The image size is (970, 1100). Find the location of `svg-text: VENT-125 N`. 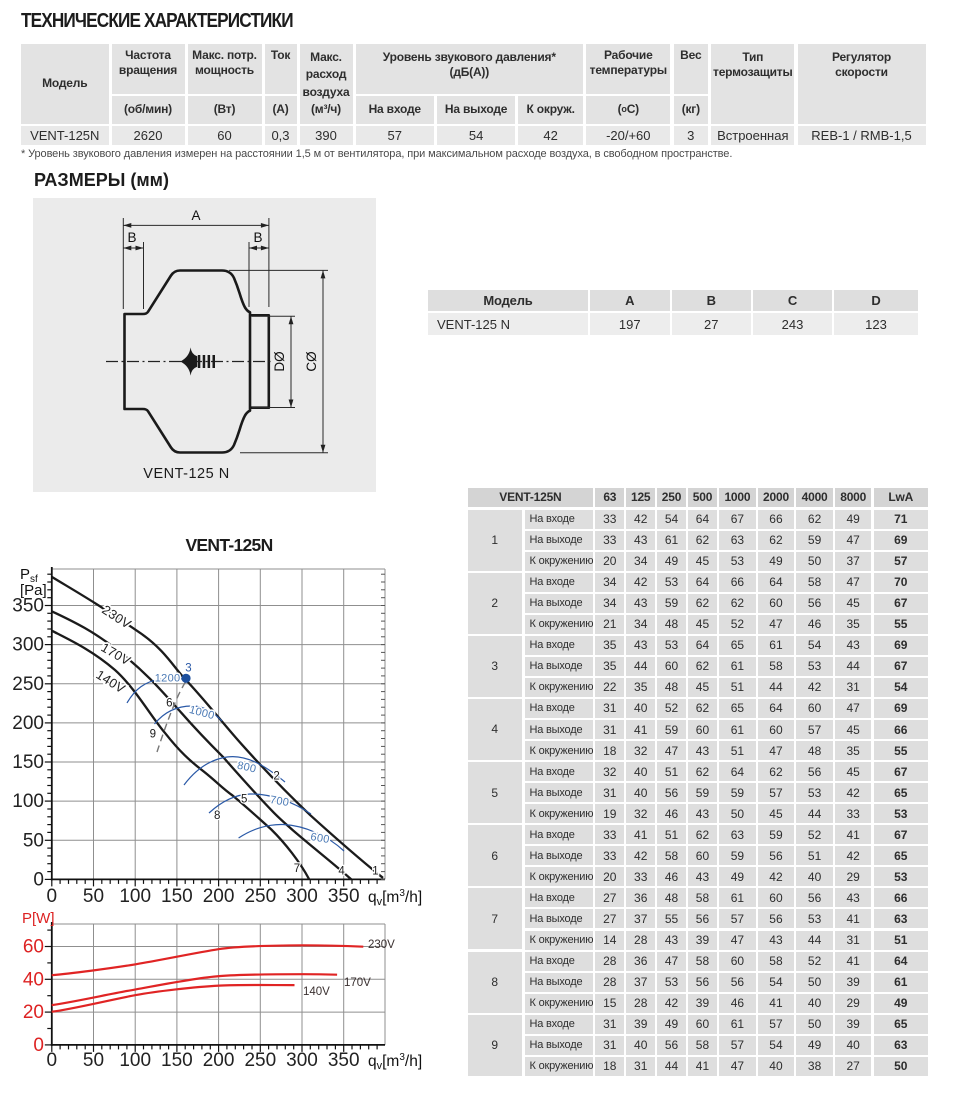

svg-text: VENT-125 N is located at coordinates (186, 474).